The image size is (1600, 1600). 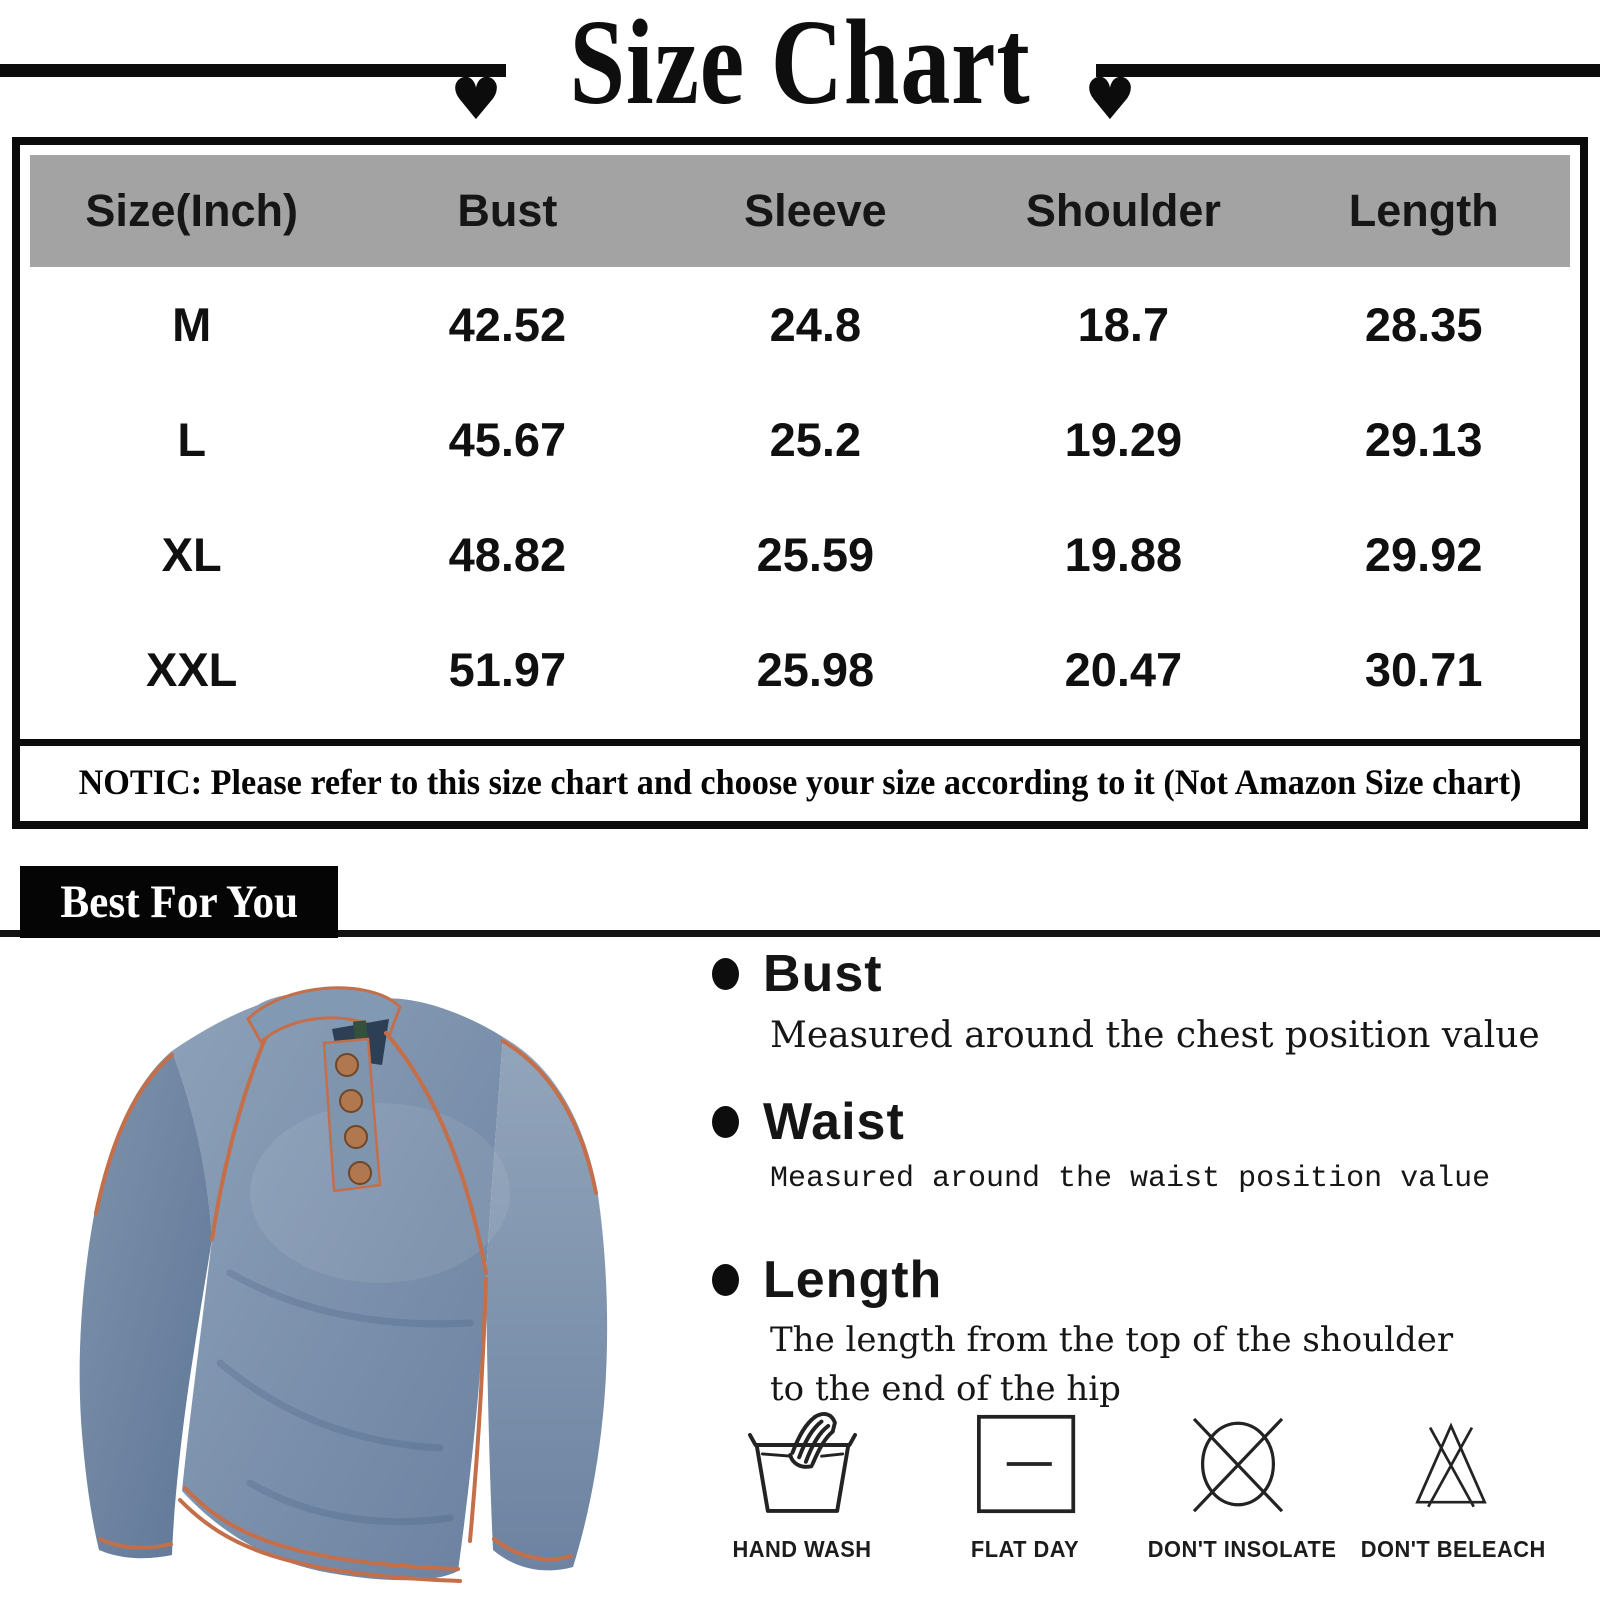 I want to click on care-item-flat-dry: FLAT DAY, so click(x=1025, y=1485).